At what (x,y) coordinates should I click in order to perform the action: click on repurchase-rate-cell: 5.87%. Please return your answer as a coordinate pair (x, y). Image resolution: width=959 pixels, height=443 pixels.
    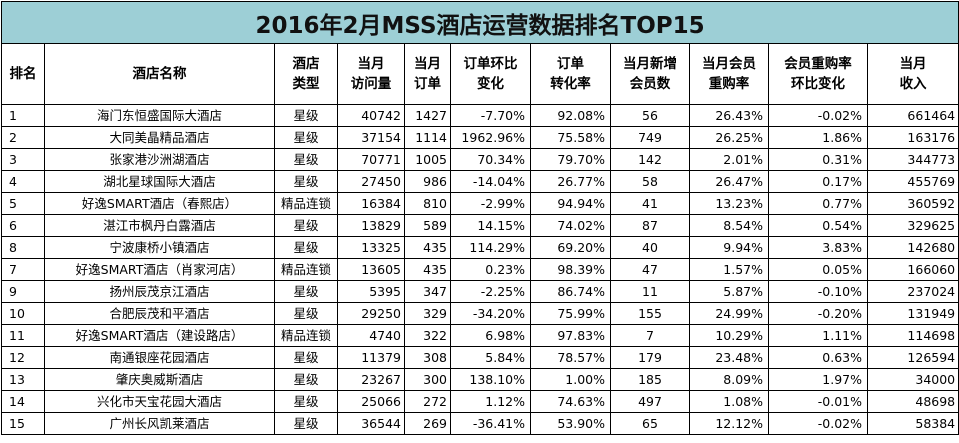
    Looking at the image, I should click on (729, 291).